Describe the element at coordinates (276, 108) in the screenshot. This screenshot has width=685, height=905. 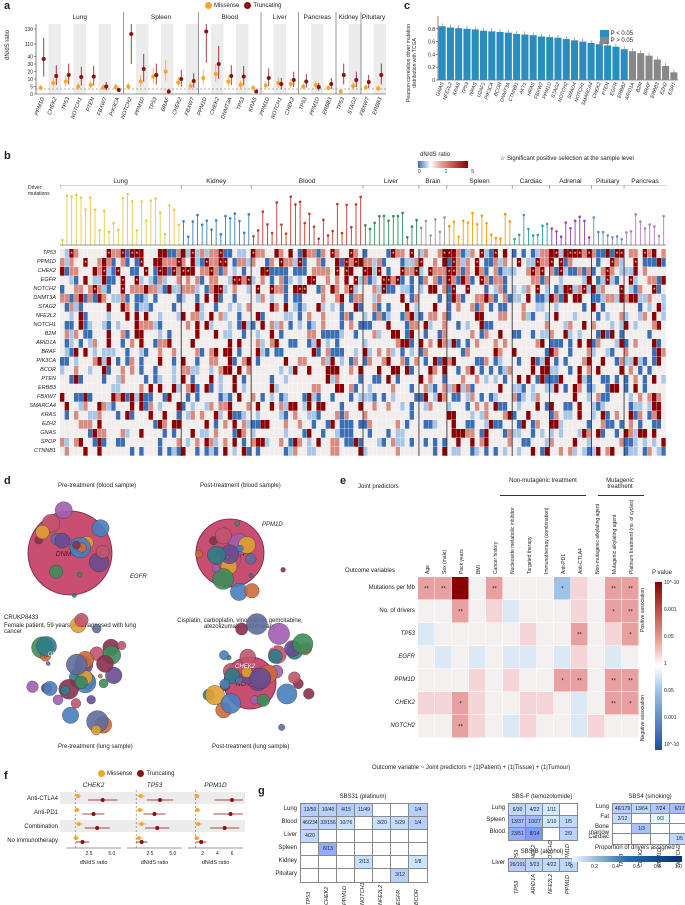
I see `gene-tick-label: NOTCH1` at that location.